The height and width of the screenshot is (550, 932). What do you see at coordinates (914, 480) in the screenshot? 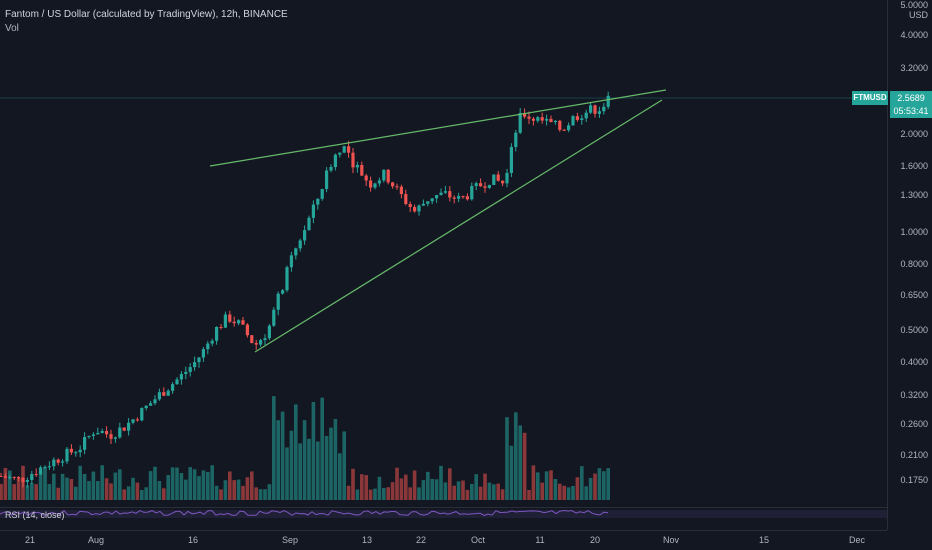
I see `price-tick: 0.1750` at bounding box center [914, 480].